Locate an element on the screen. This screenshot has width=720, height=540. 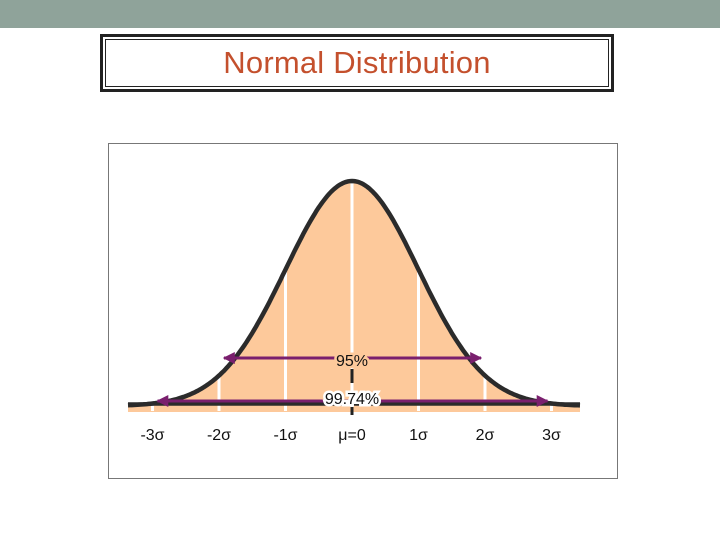
tick-label-4: 1σ is located at coordinates (418, 435).